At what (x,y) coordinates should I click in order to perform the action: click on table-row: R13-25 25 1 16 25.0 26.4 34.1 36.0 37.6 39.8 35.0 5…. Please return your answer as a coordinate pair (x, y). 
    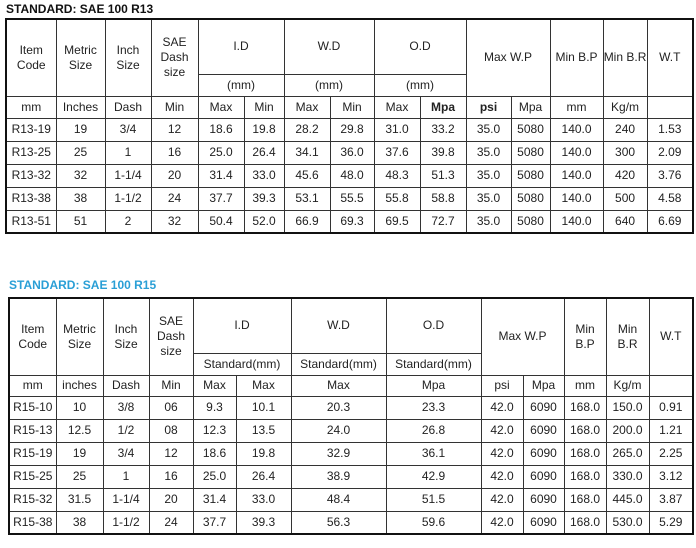
    Looking at the image, I should click on (349, 152).